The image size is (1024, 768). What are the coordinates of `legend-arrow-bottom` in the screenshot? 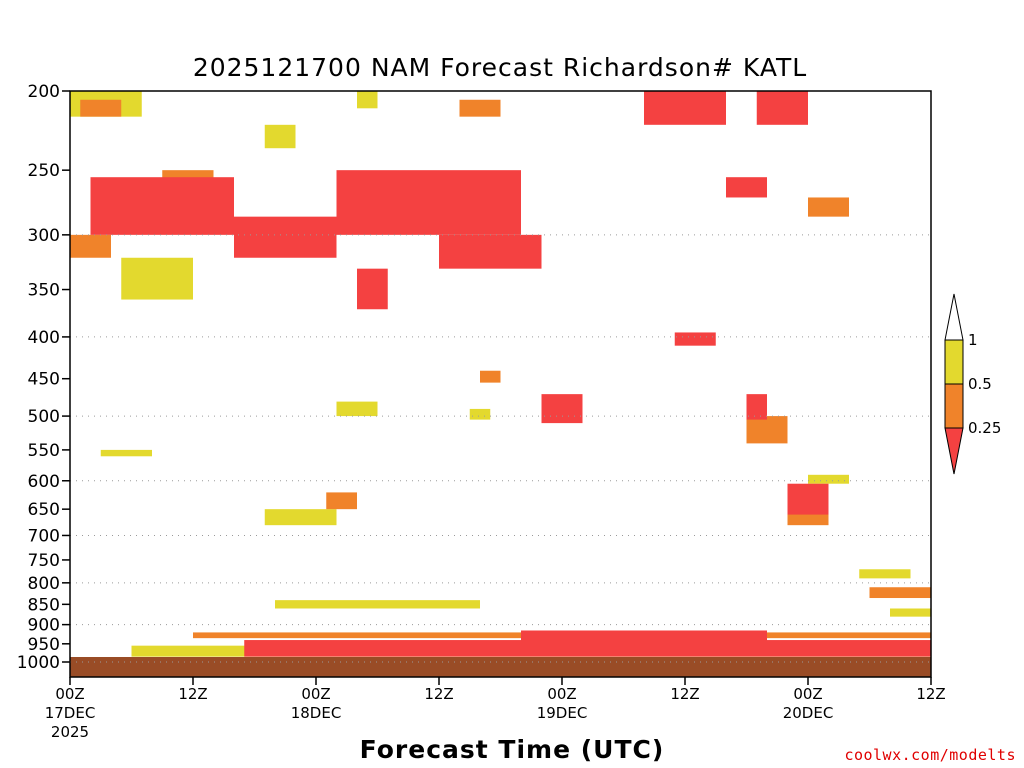 It's located at (954, 451).